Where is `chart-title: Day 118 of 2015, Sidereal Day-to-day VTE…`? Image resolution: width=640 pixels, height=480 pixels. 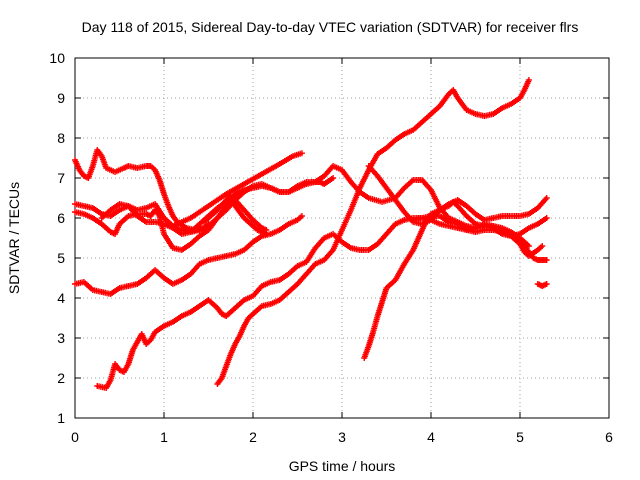 chart-title: Day 118 of 2015, Sidereal Day-to-day VTE… is located at coordinates (330, 27).